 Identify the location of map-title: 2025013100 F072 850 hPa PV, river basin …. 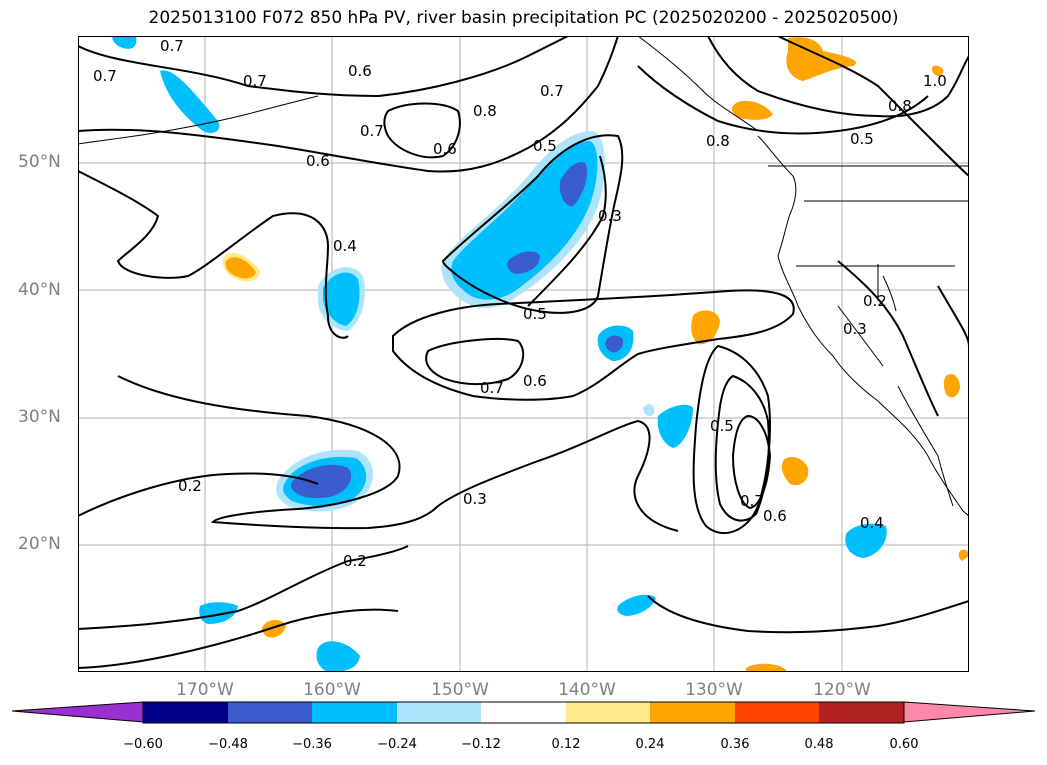
(523, 18).